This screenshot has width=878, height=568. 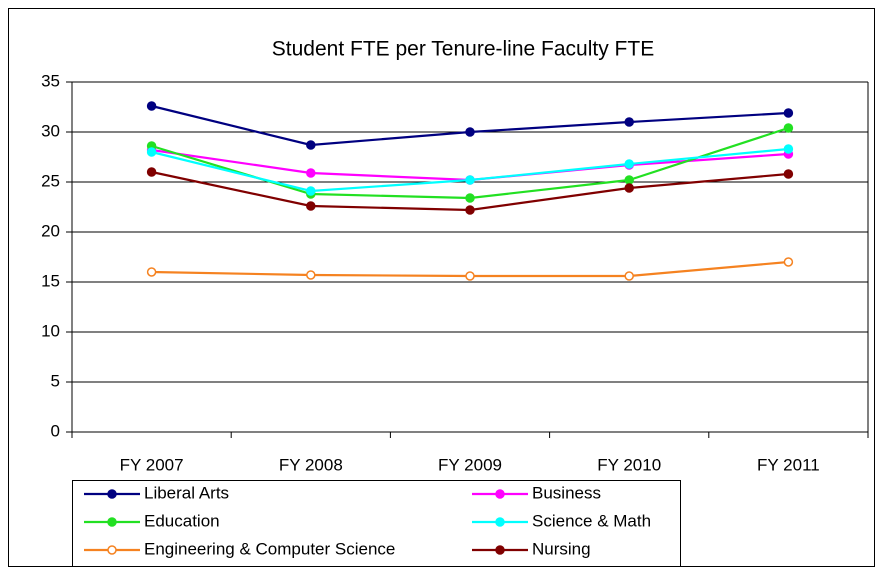 I want to click on y-tick-label: 35, so click(x=50, y=80).